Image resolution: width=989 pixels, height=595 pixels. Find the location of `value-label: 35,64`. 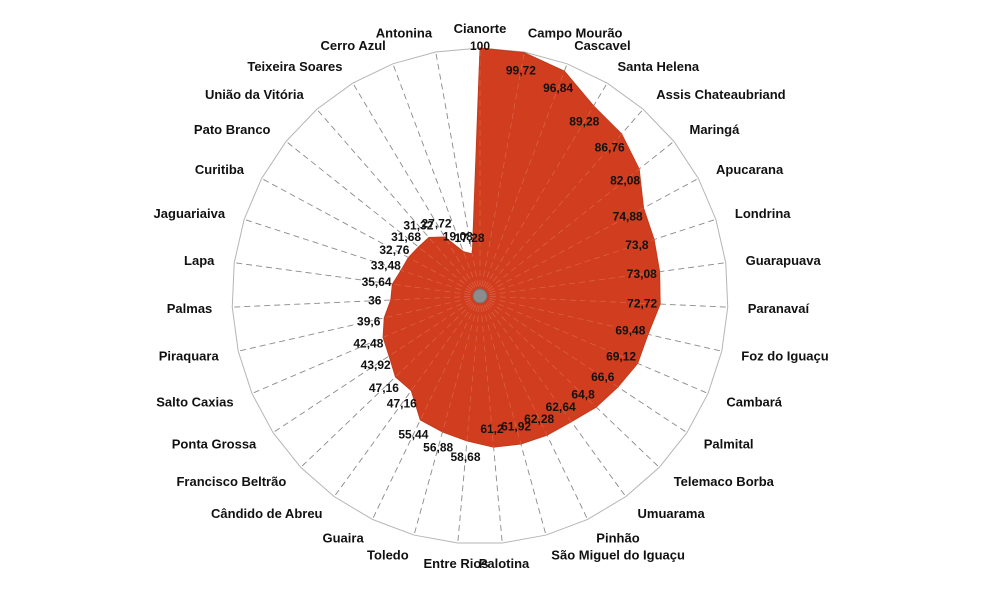

value-label: 35,64 is located at coordinates (377, 282).